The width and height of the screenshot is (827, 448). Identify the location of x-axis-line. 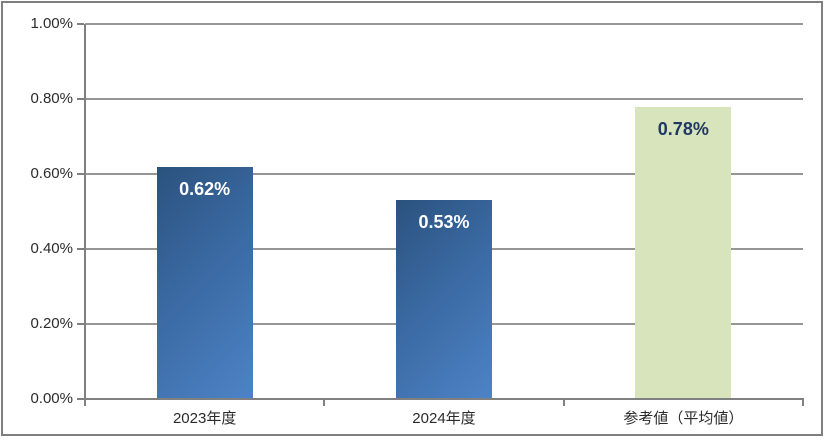
(444, 399).